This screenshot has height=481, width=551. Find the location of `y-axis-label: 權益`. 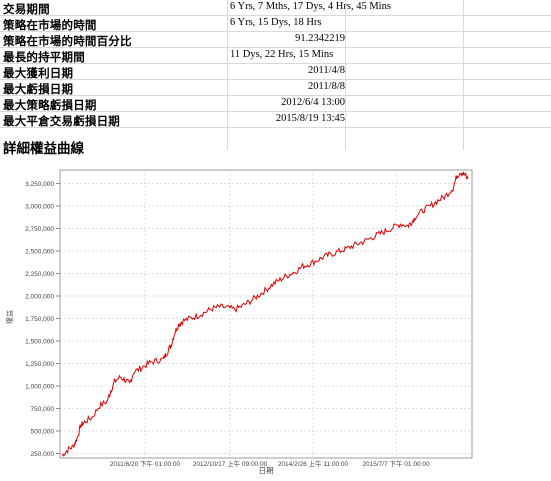

y-axis-label: 權益 is located at coordinates (9, 317).